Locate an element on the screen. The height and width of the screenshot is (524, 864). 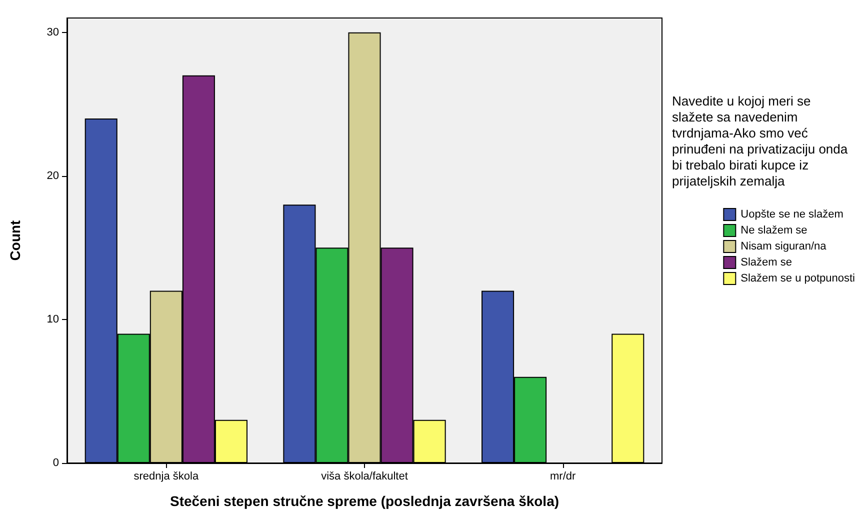
y-tick-label: 0 is located at coordinates (55, 463).